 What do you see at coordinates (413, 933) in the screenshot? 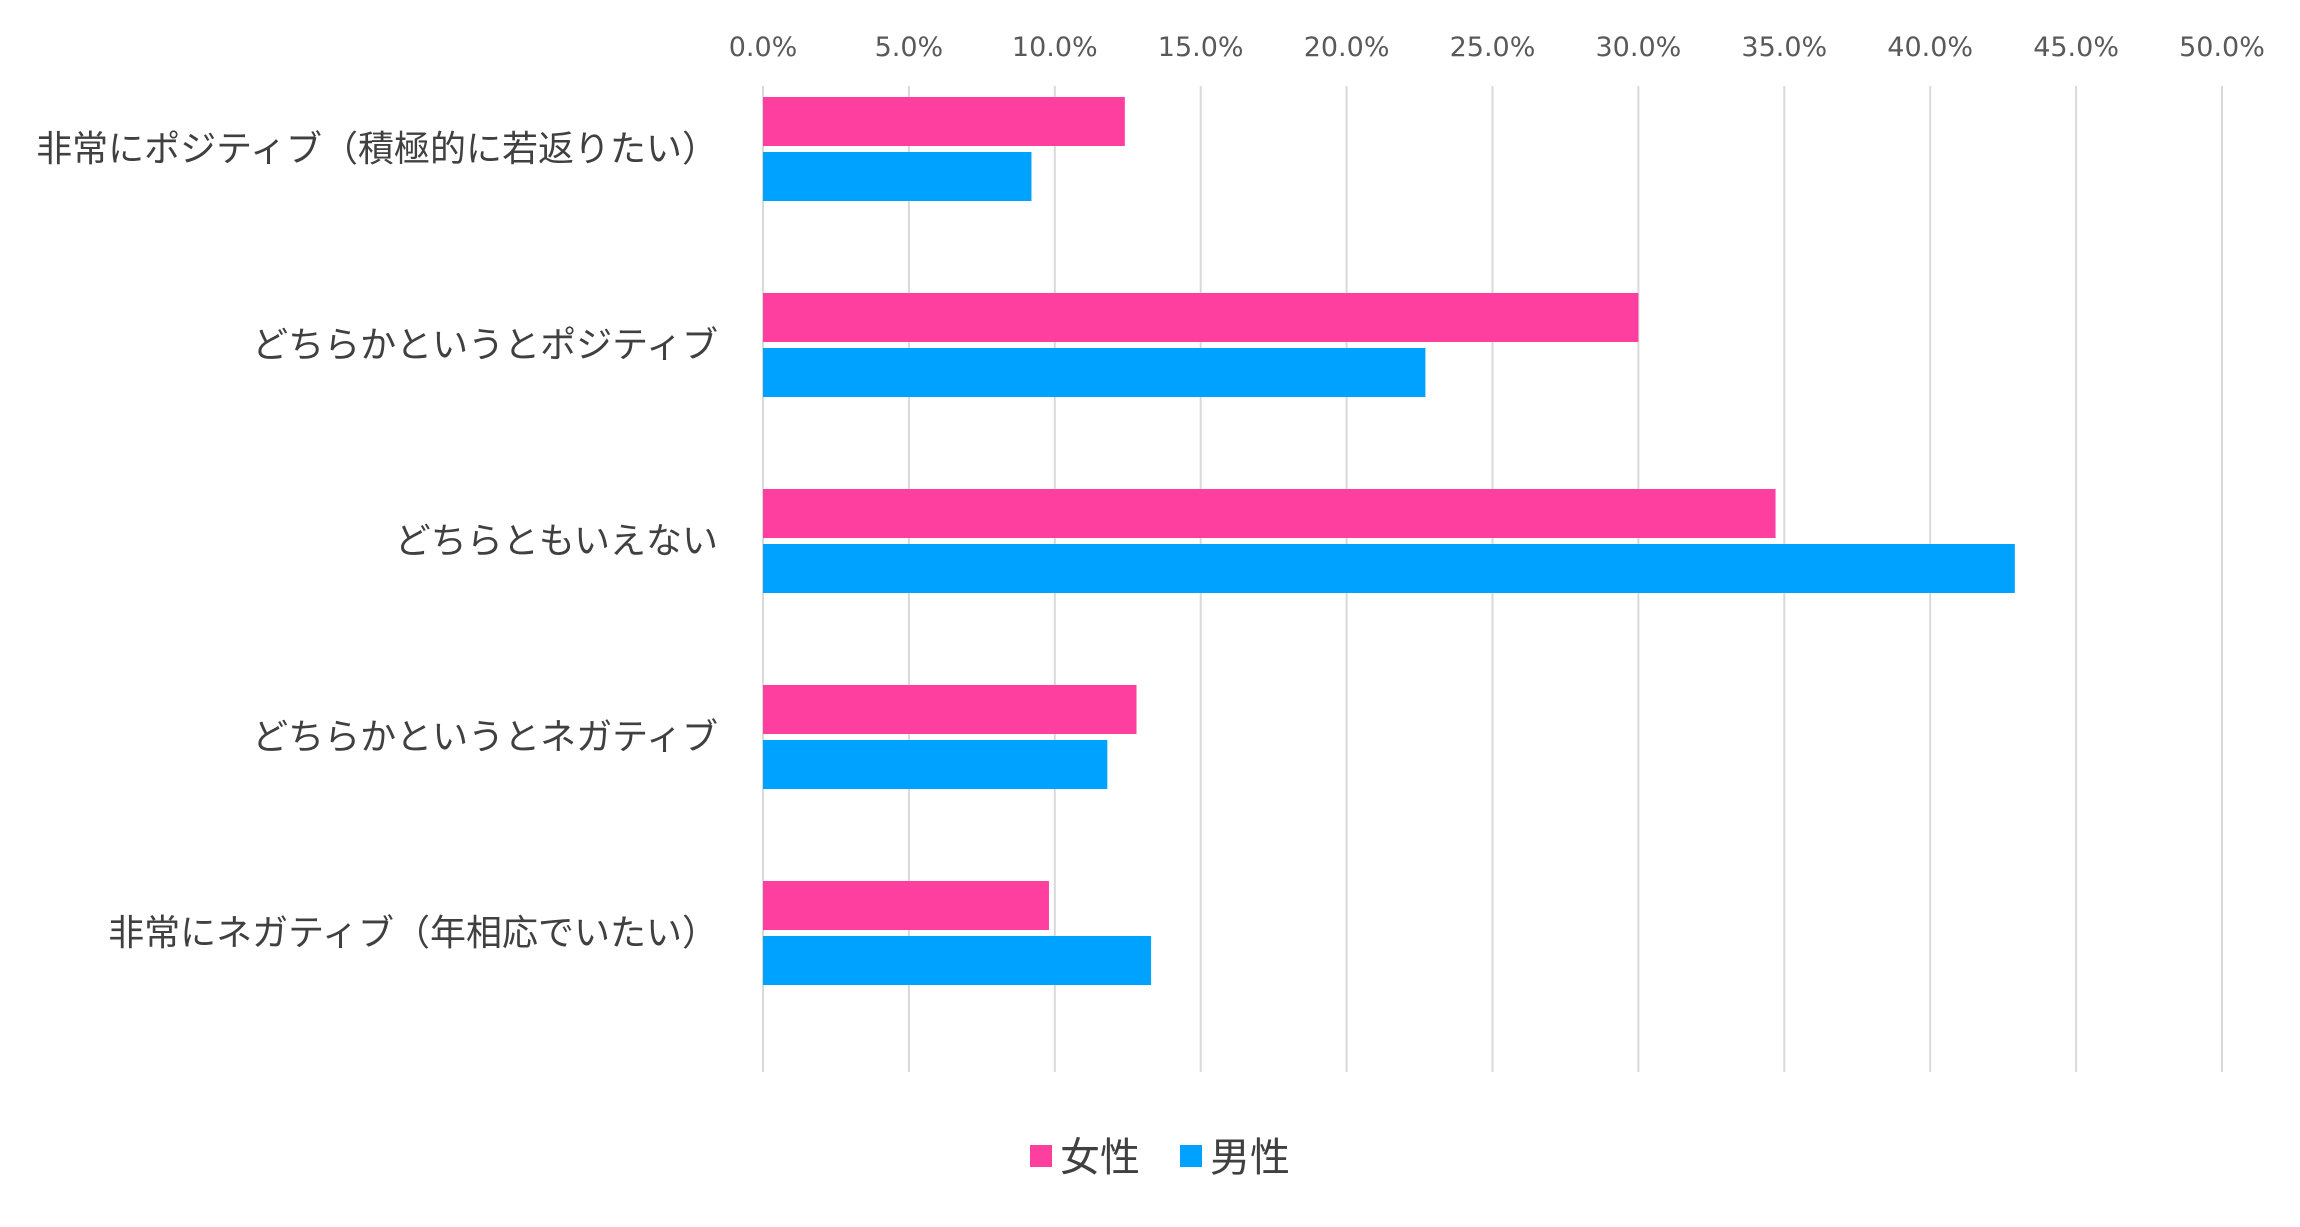
I see `category-label: 非常にネガティブ（年相応でいたい）` at bounding box center [413, 933].